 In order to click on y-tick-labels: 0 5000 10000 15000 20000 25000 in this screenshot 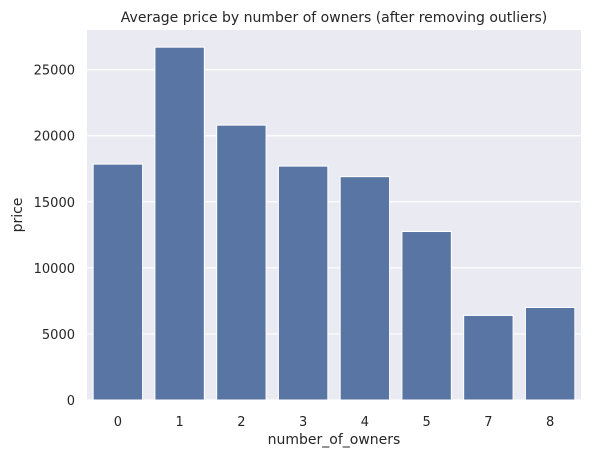, I will do `click(54, 236)`.